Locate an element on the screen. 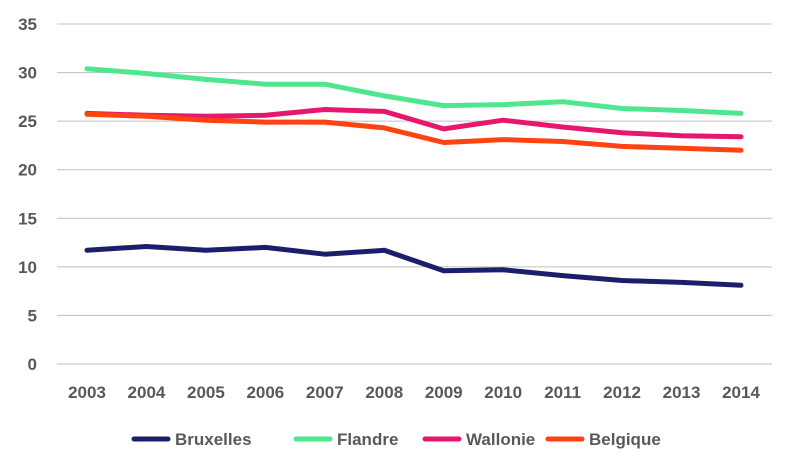 The image size is (800, 467). x-tick-label: 2003 is located at coordinates (87, 392).